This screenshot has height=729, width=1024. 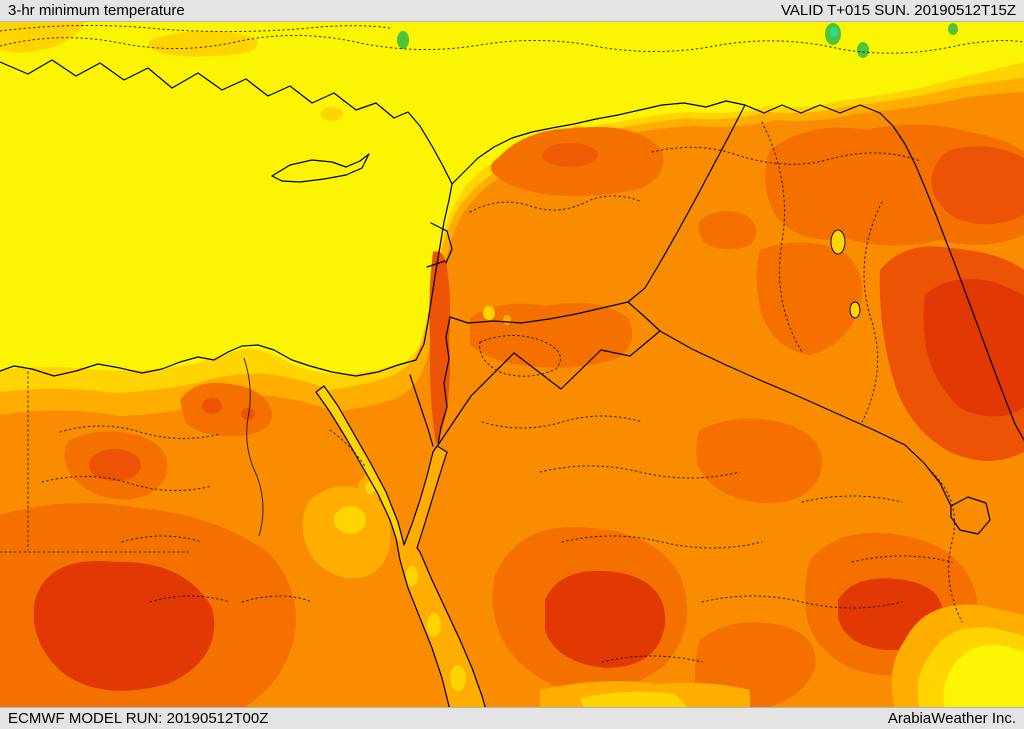 I want to click on model-run-label: ECMWF MODEL RUN: 20190512T00Z, so click(x=138, y=718).